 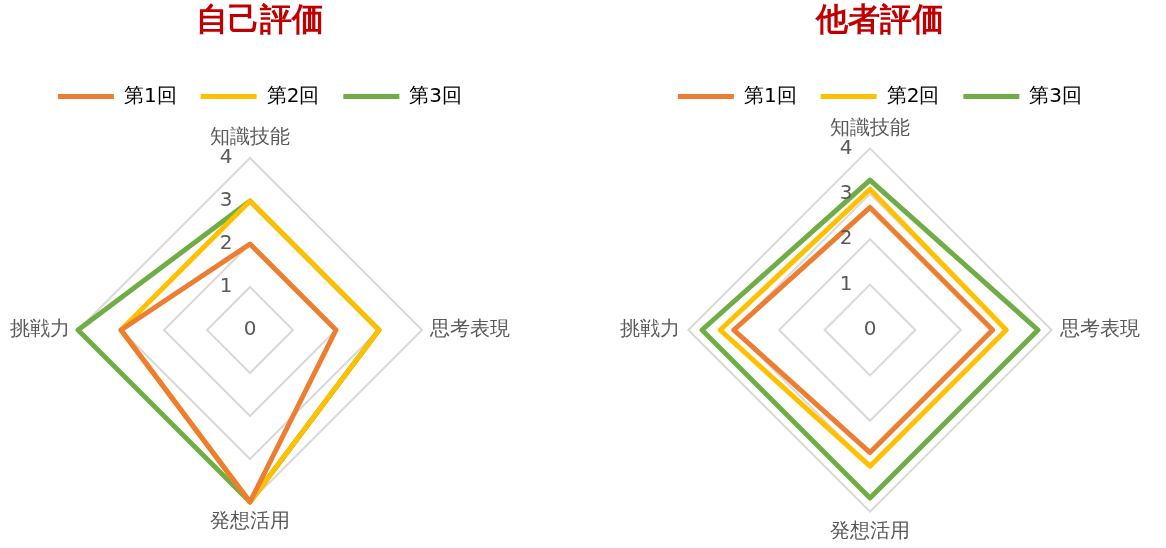 I want to click on chart-title: 他者評価, so click(x=879, y=19).